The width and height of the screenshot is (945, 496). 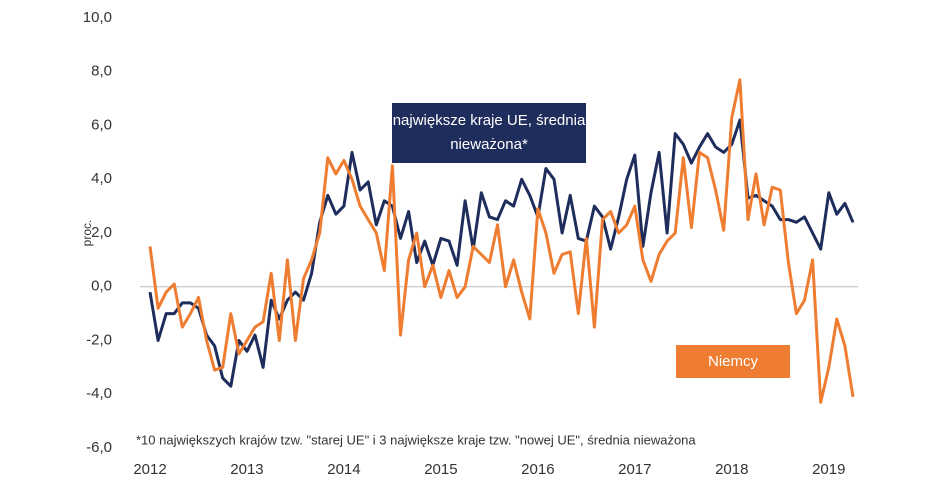 I want to click on y-tick-label: 2,0, so click(x=101, y=232).